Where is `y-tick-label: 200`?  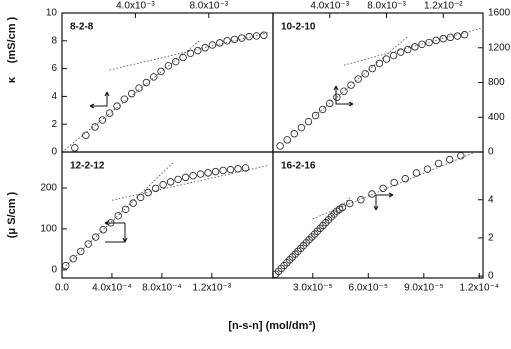 y-tick-label: 200 is located at coordinates (48, 188).